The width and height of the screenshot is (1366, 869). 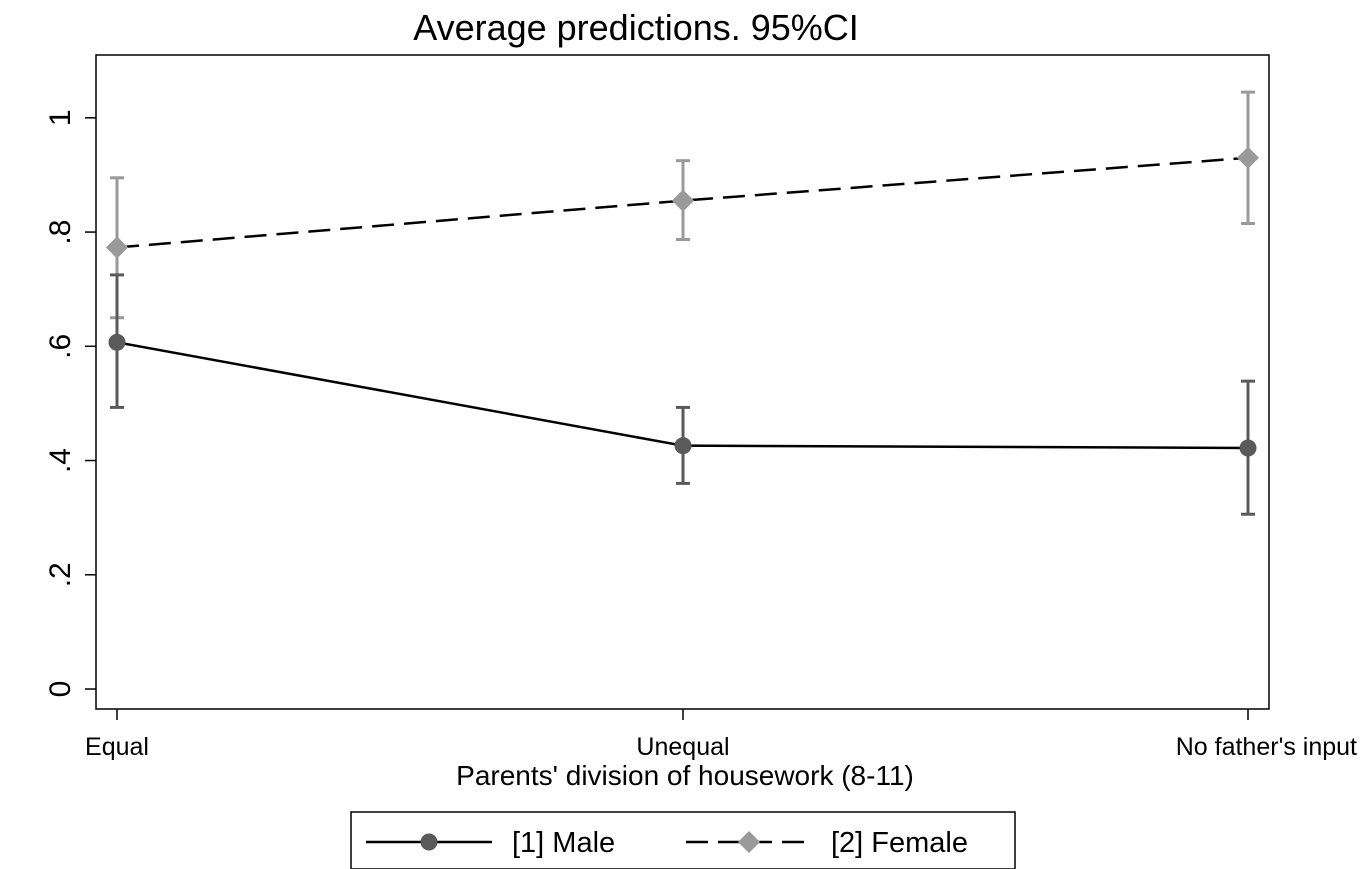 I want to click on x-axis-label: Parents' division of housework (8-11), so click(x=685, y=775).